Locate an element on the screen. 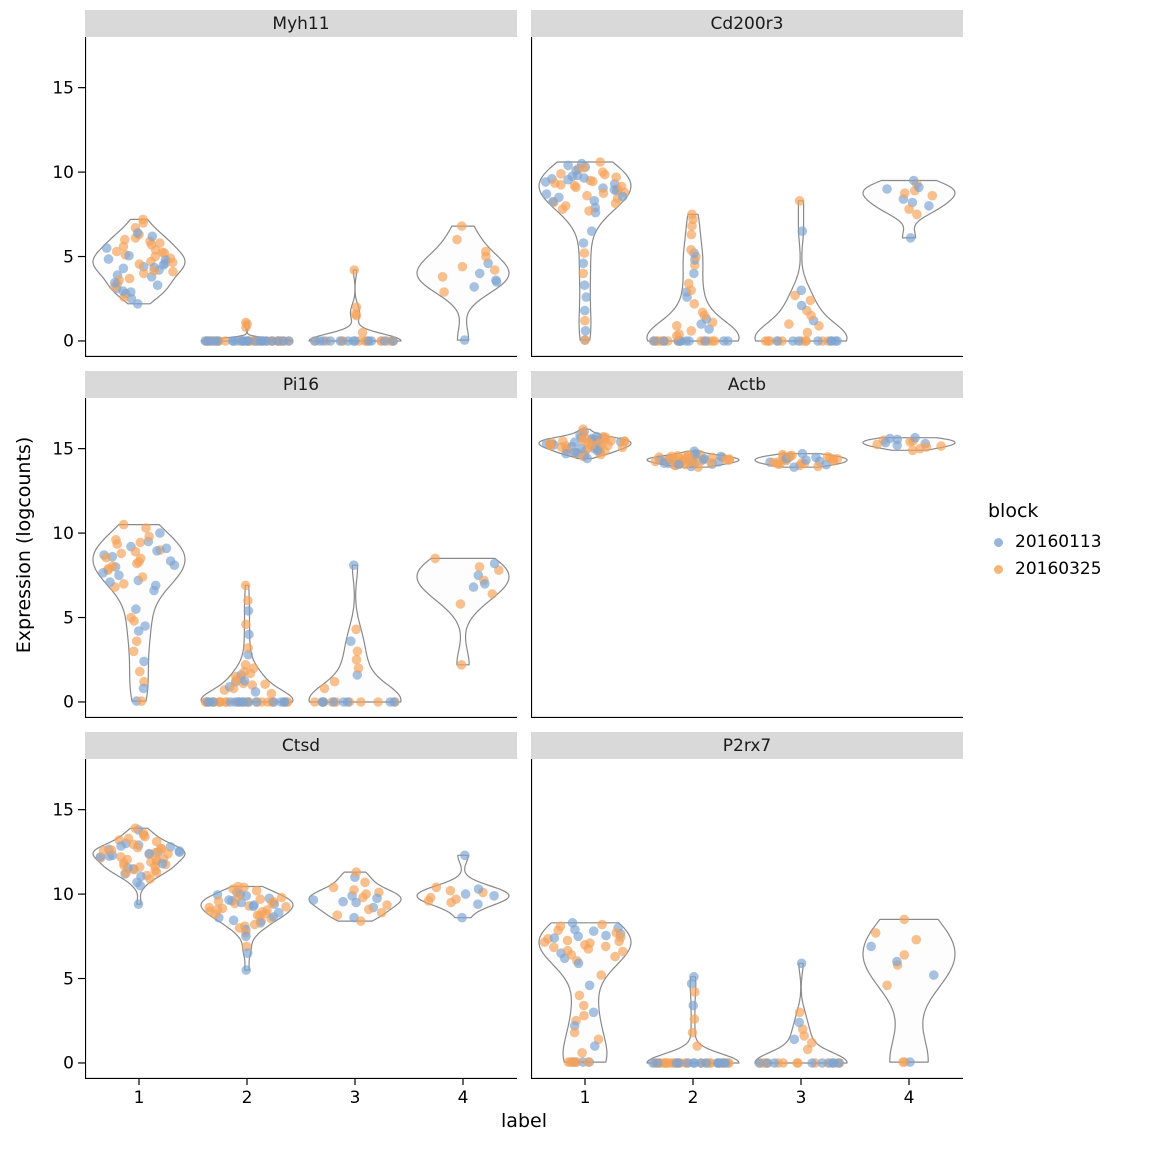 This screenshot has width=1152, height=1152. x-tick-label: 4 is located at coordinates (909, 1098).